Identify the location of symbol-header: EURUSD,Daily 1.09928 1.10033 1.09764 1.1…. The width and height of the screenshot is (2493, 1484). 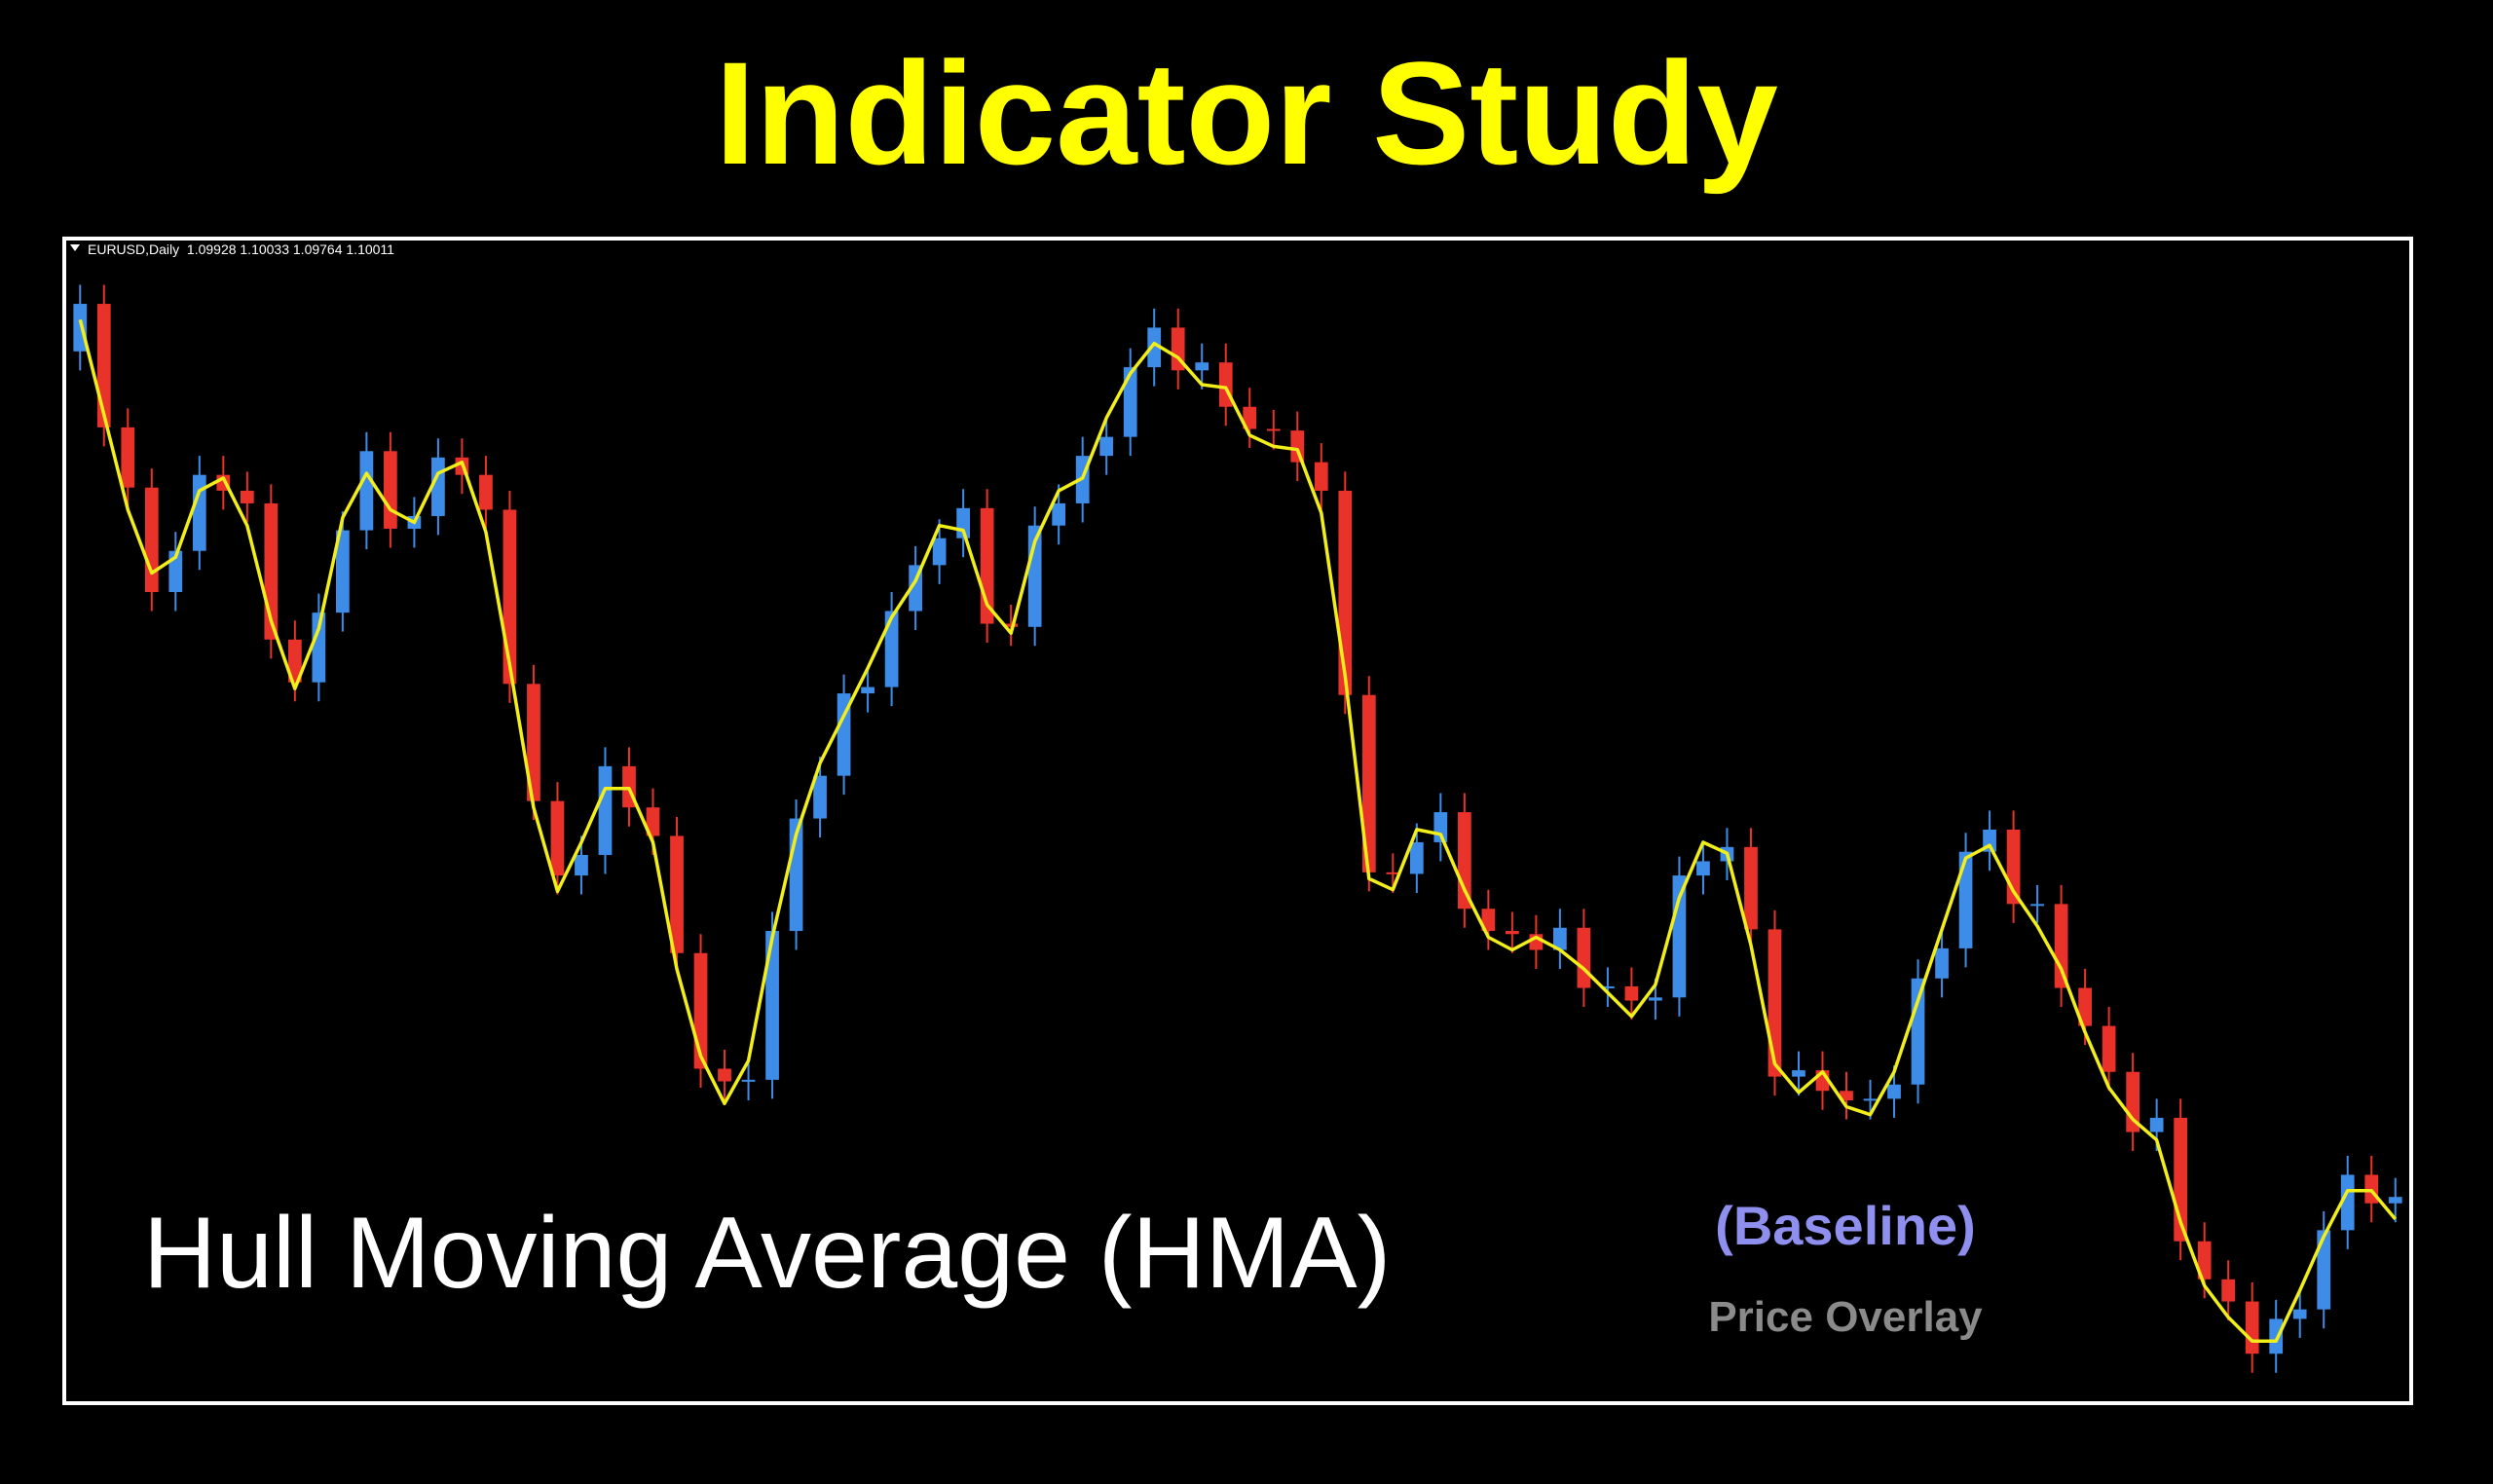
(241, 249).